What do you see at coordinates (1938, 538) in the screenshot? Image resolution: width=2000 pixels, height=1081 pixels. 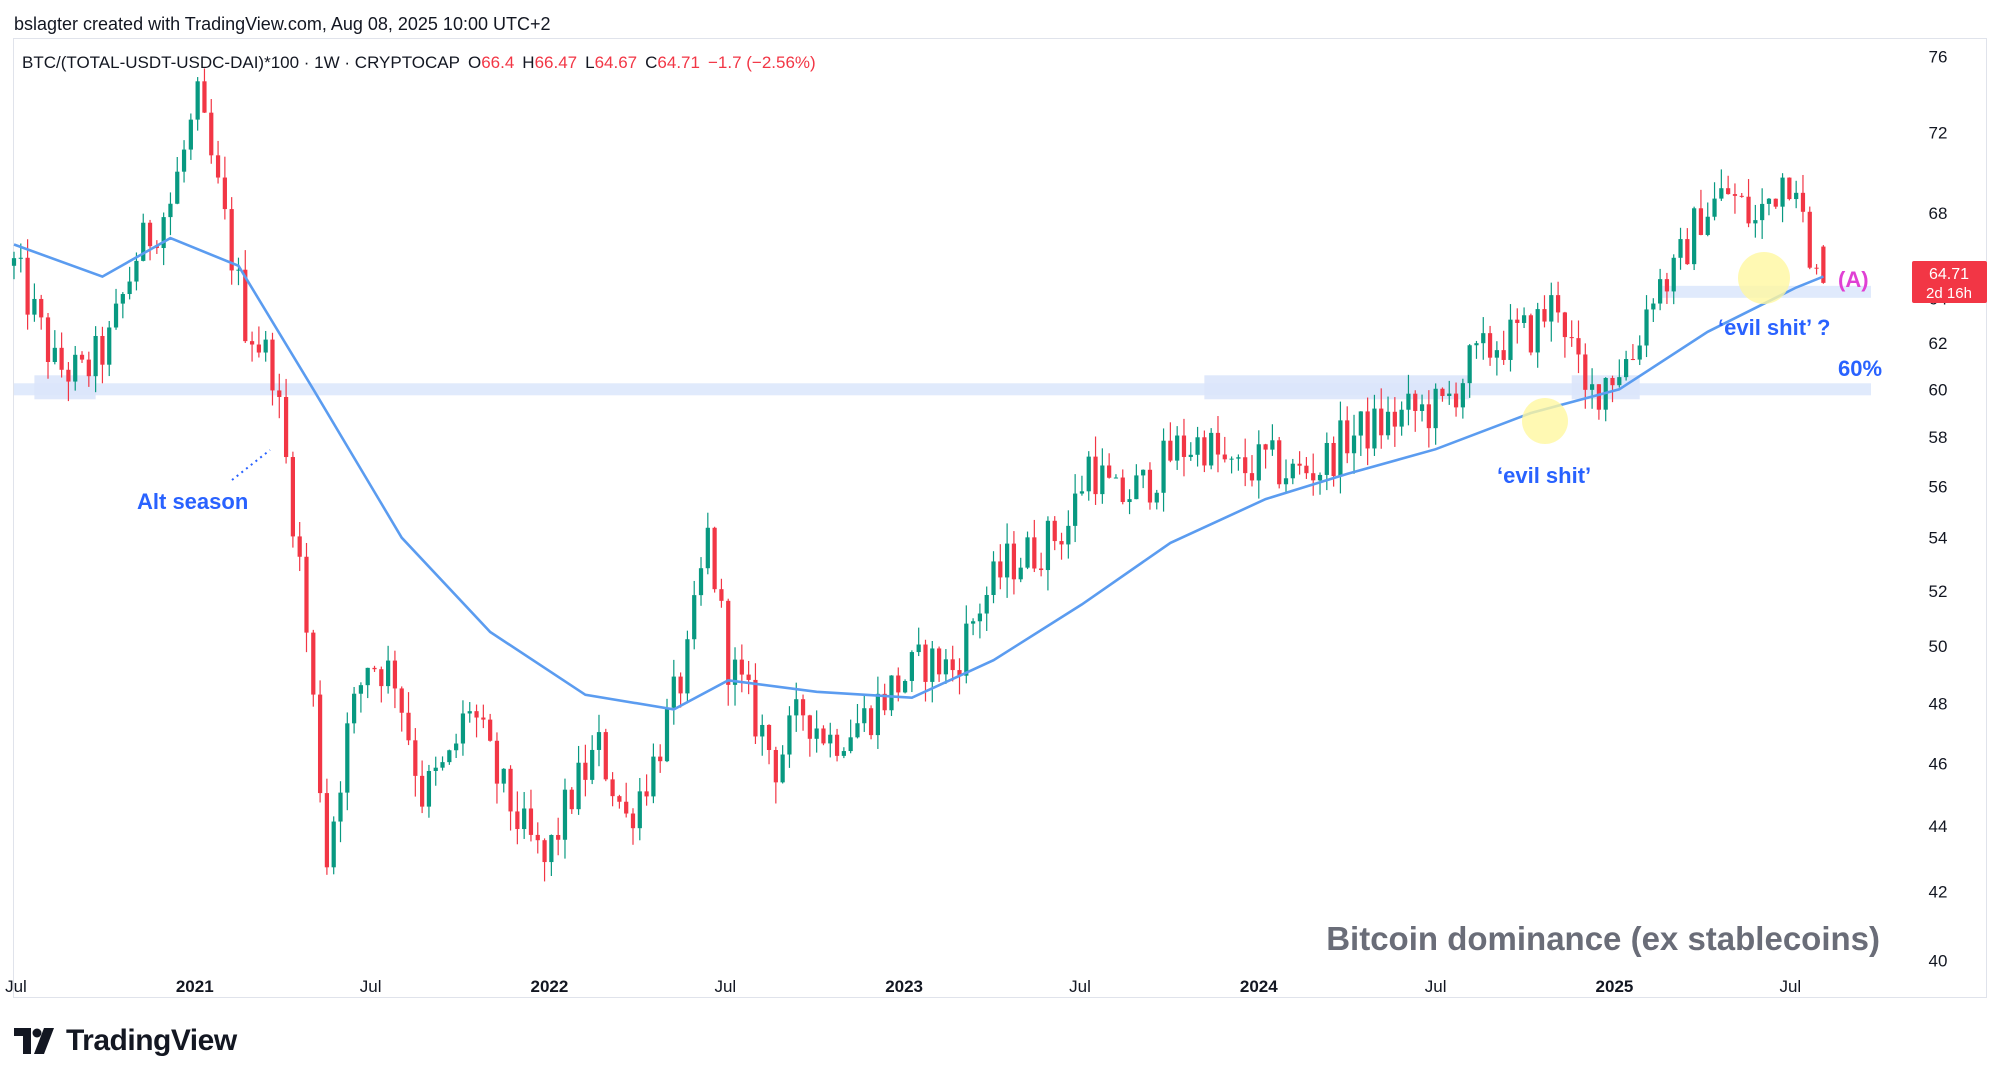 I see `y-tick-label: 54` at bounding box center [1938, 538].